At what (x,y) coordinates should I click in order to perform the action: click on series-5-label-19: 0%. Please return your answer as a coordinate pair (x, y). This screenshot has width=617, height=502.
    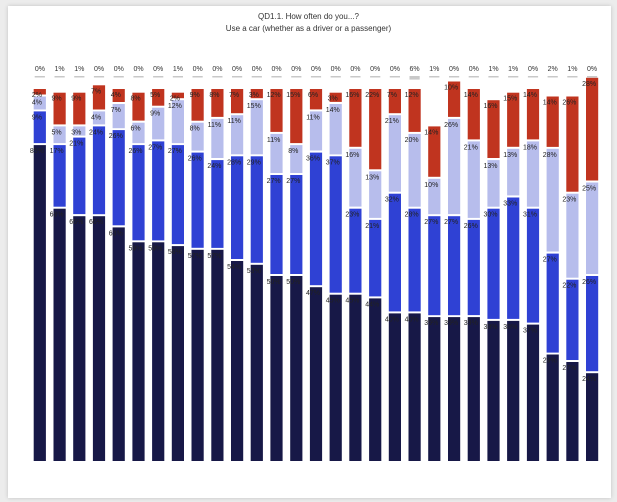
    Looking at the image, I should click on (395, 69).